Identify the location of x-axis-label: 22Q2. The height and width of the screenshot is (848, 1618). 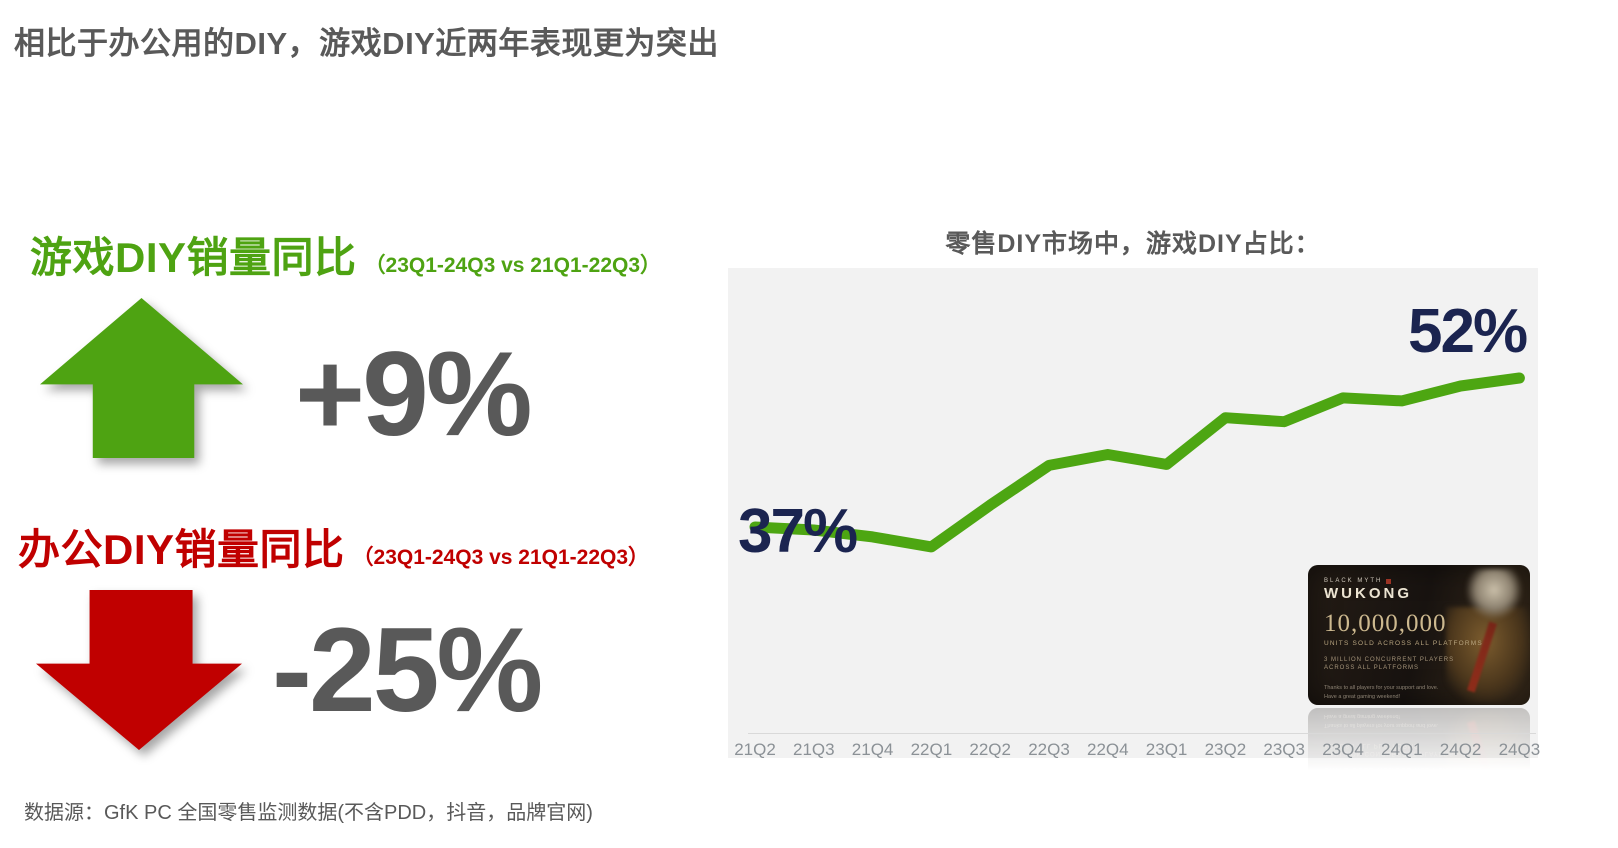
(990, 749).